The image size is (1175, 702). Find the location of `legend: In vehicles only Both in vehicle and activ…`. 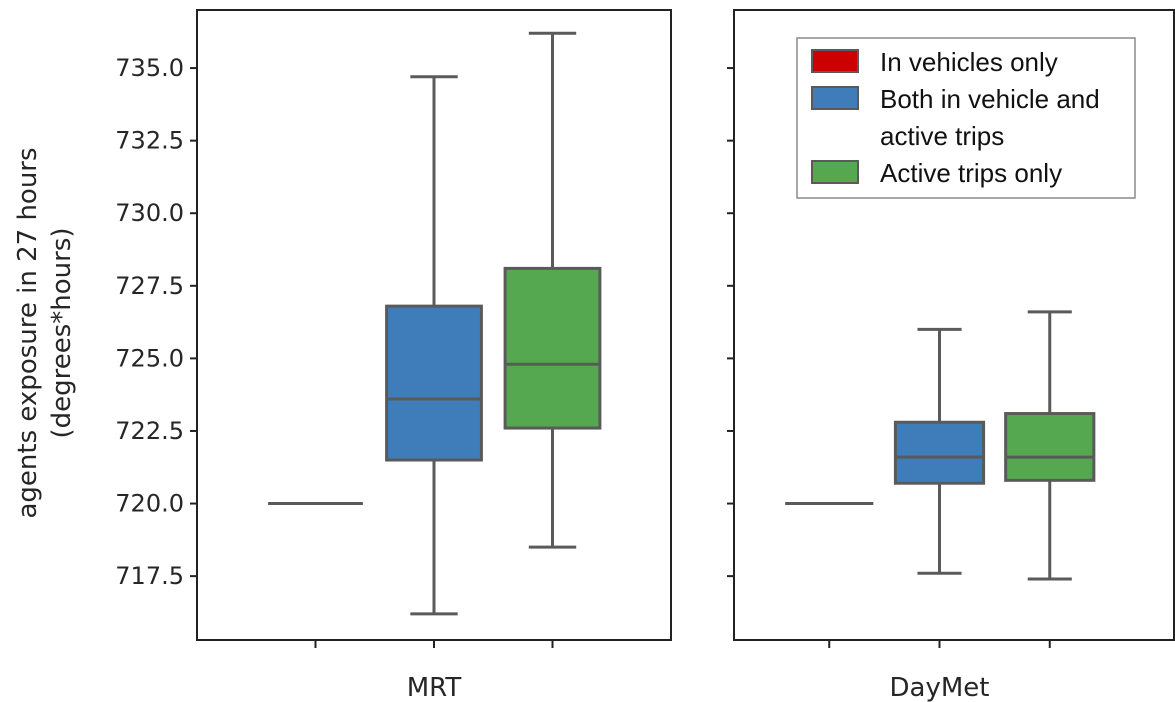

legend: In vehicles only Both in vehicle and activ… is located at coordinates (966, 118).